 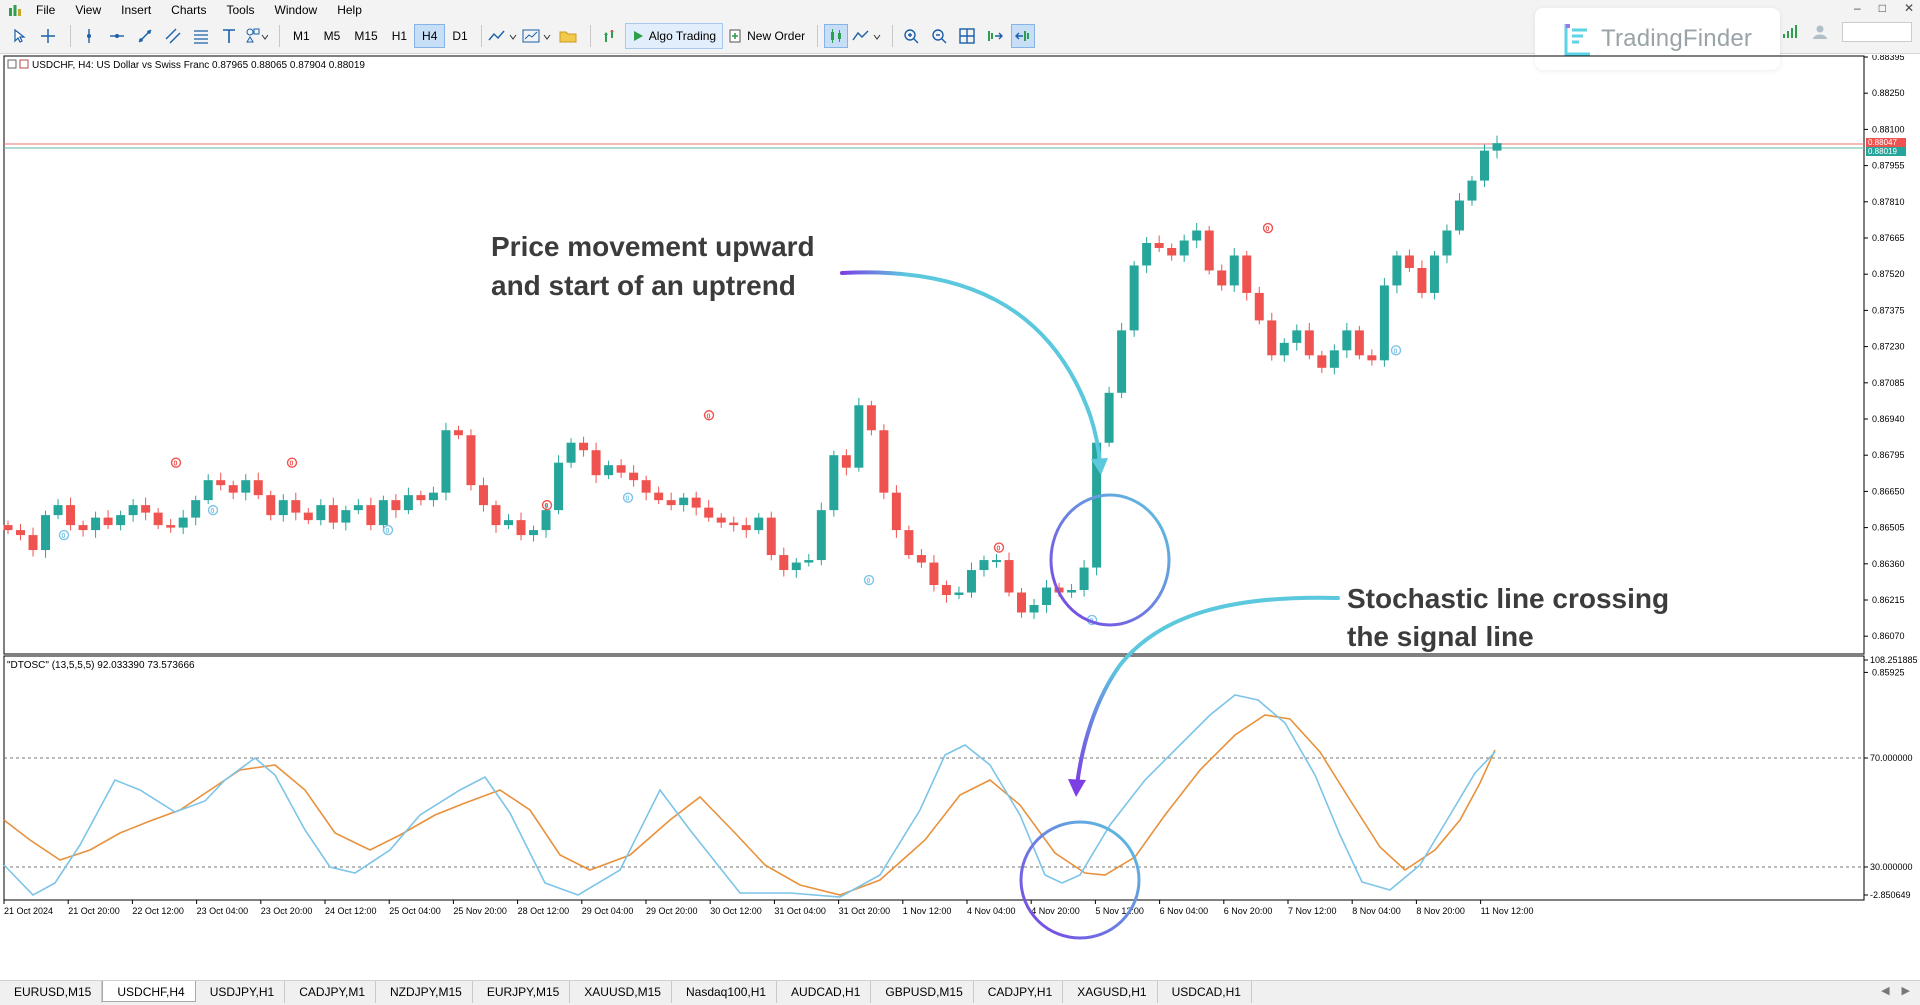 What do you see at coordinates (922, 992) in the screenshot?
I see `symbol-tab: GBPUSD,M15` at bounding box center [922, 992].